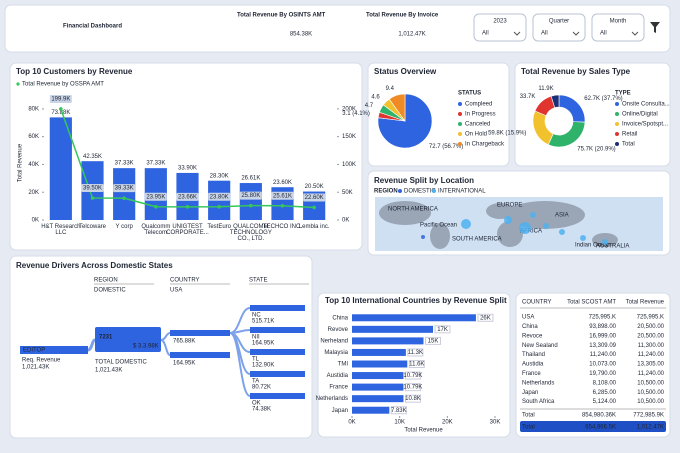 This screenshot has width=680, height=453. I want to click on link, so click(165, 347).